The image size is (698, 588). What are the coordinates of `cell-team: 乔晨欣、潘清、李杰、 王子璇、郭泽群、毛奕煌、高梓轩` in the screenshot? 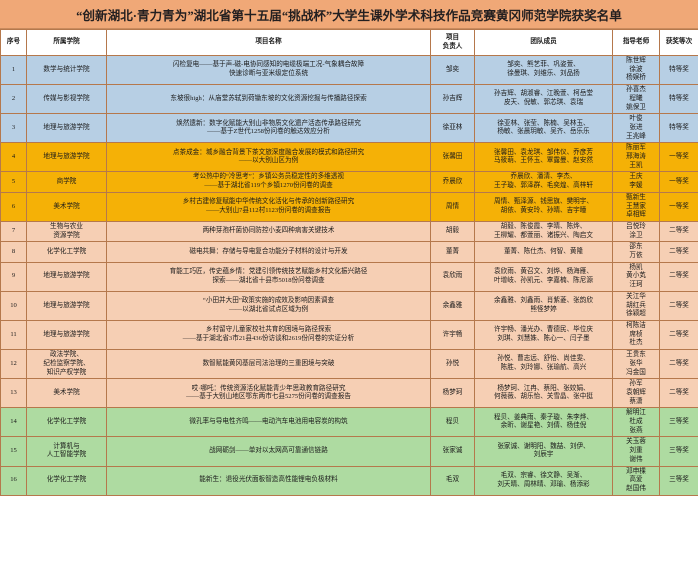 It's located at (543, 182).